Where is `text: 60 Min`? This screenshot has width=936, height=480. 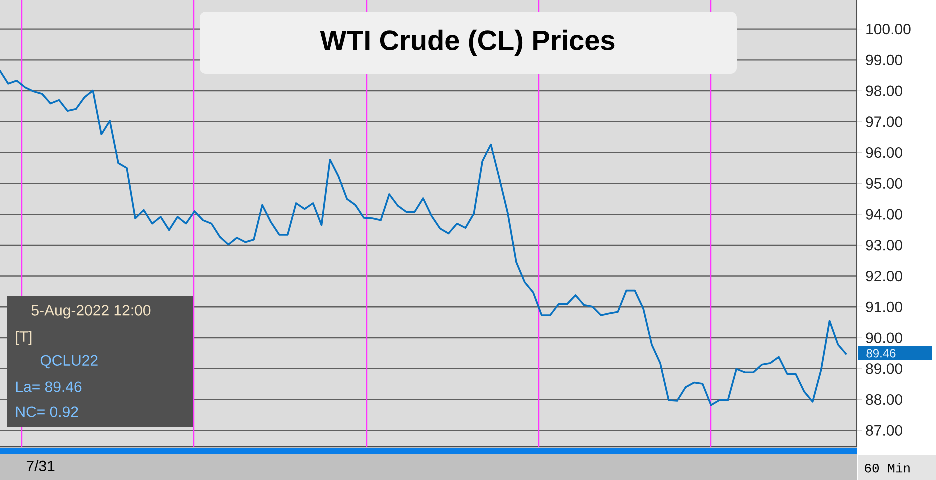
text: 60 Min is located at coordinates (887, 468).